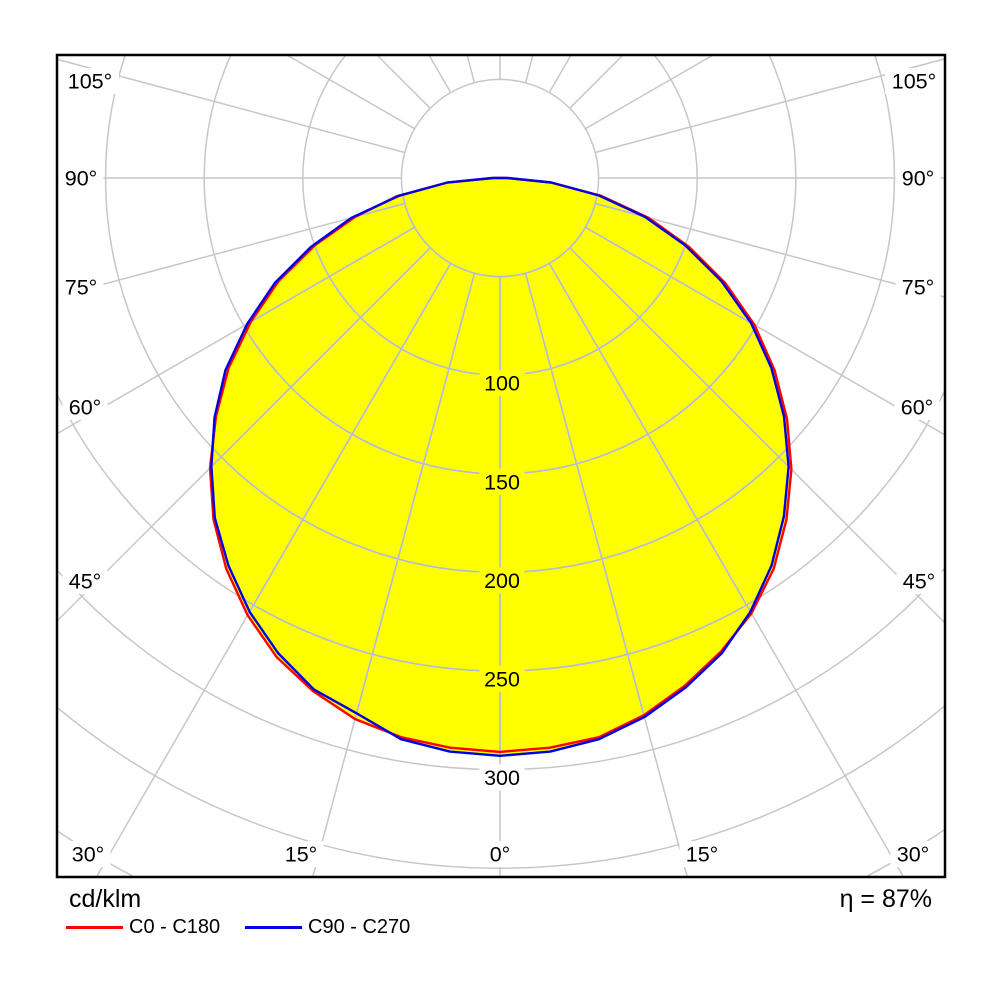 This screenshot has height=1000, width=1000. I want to click on radial-value-label: 150, so click(502, 482).